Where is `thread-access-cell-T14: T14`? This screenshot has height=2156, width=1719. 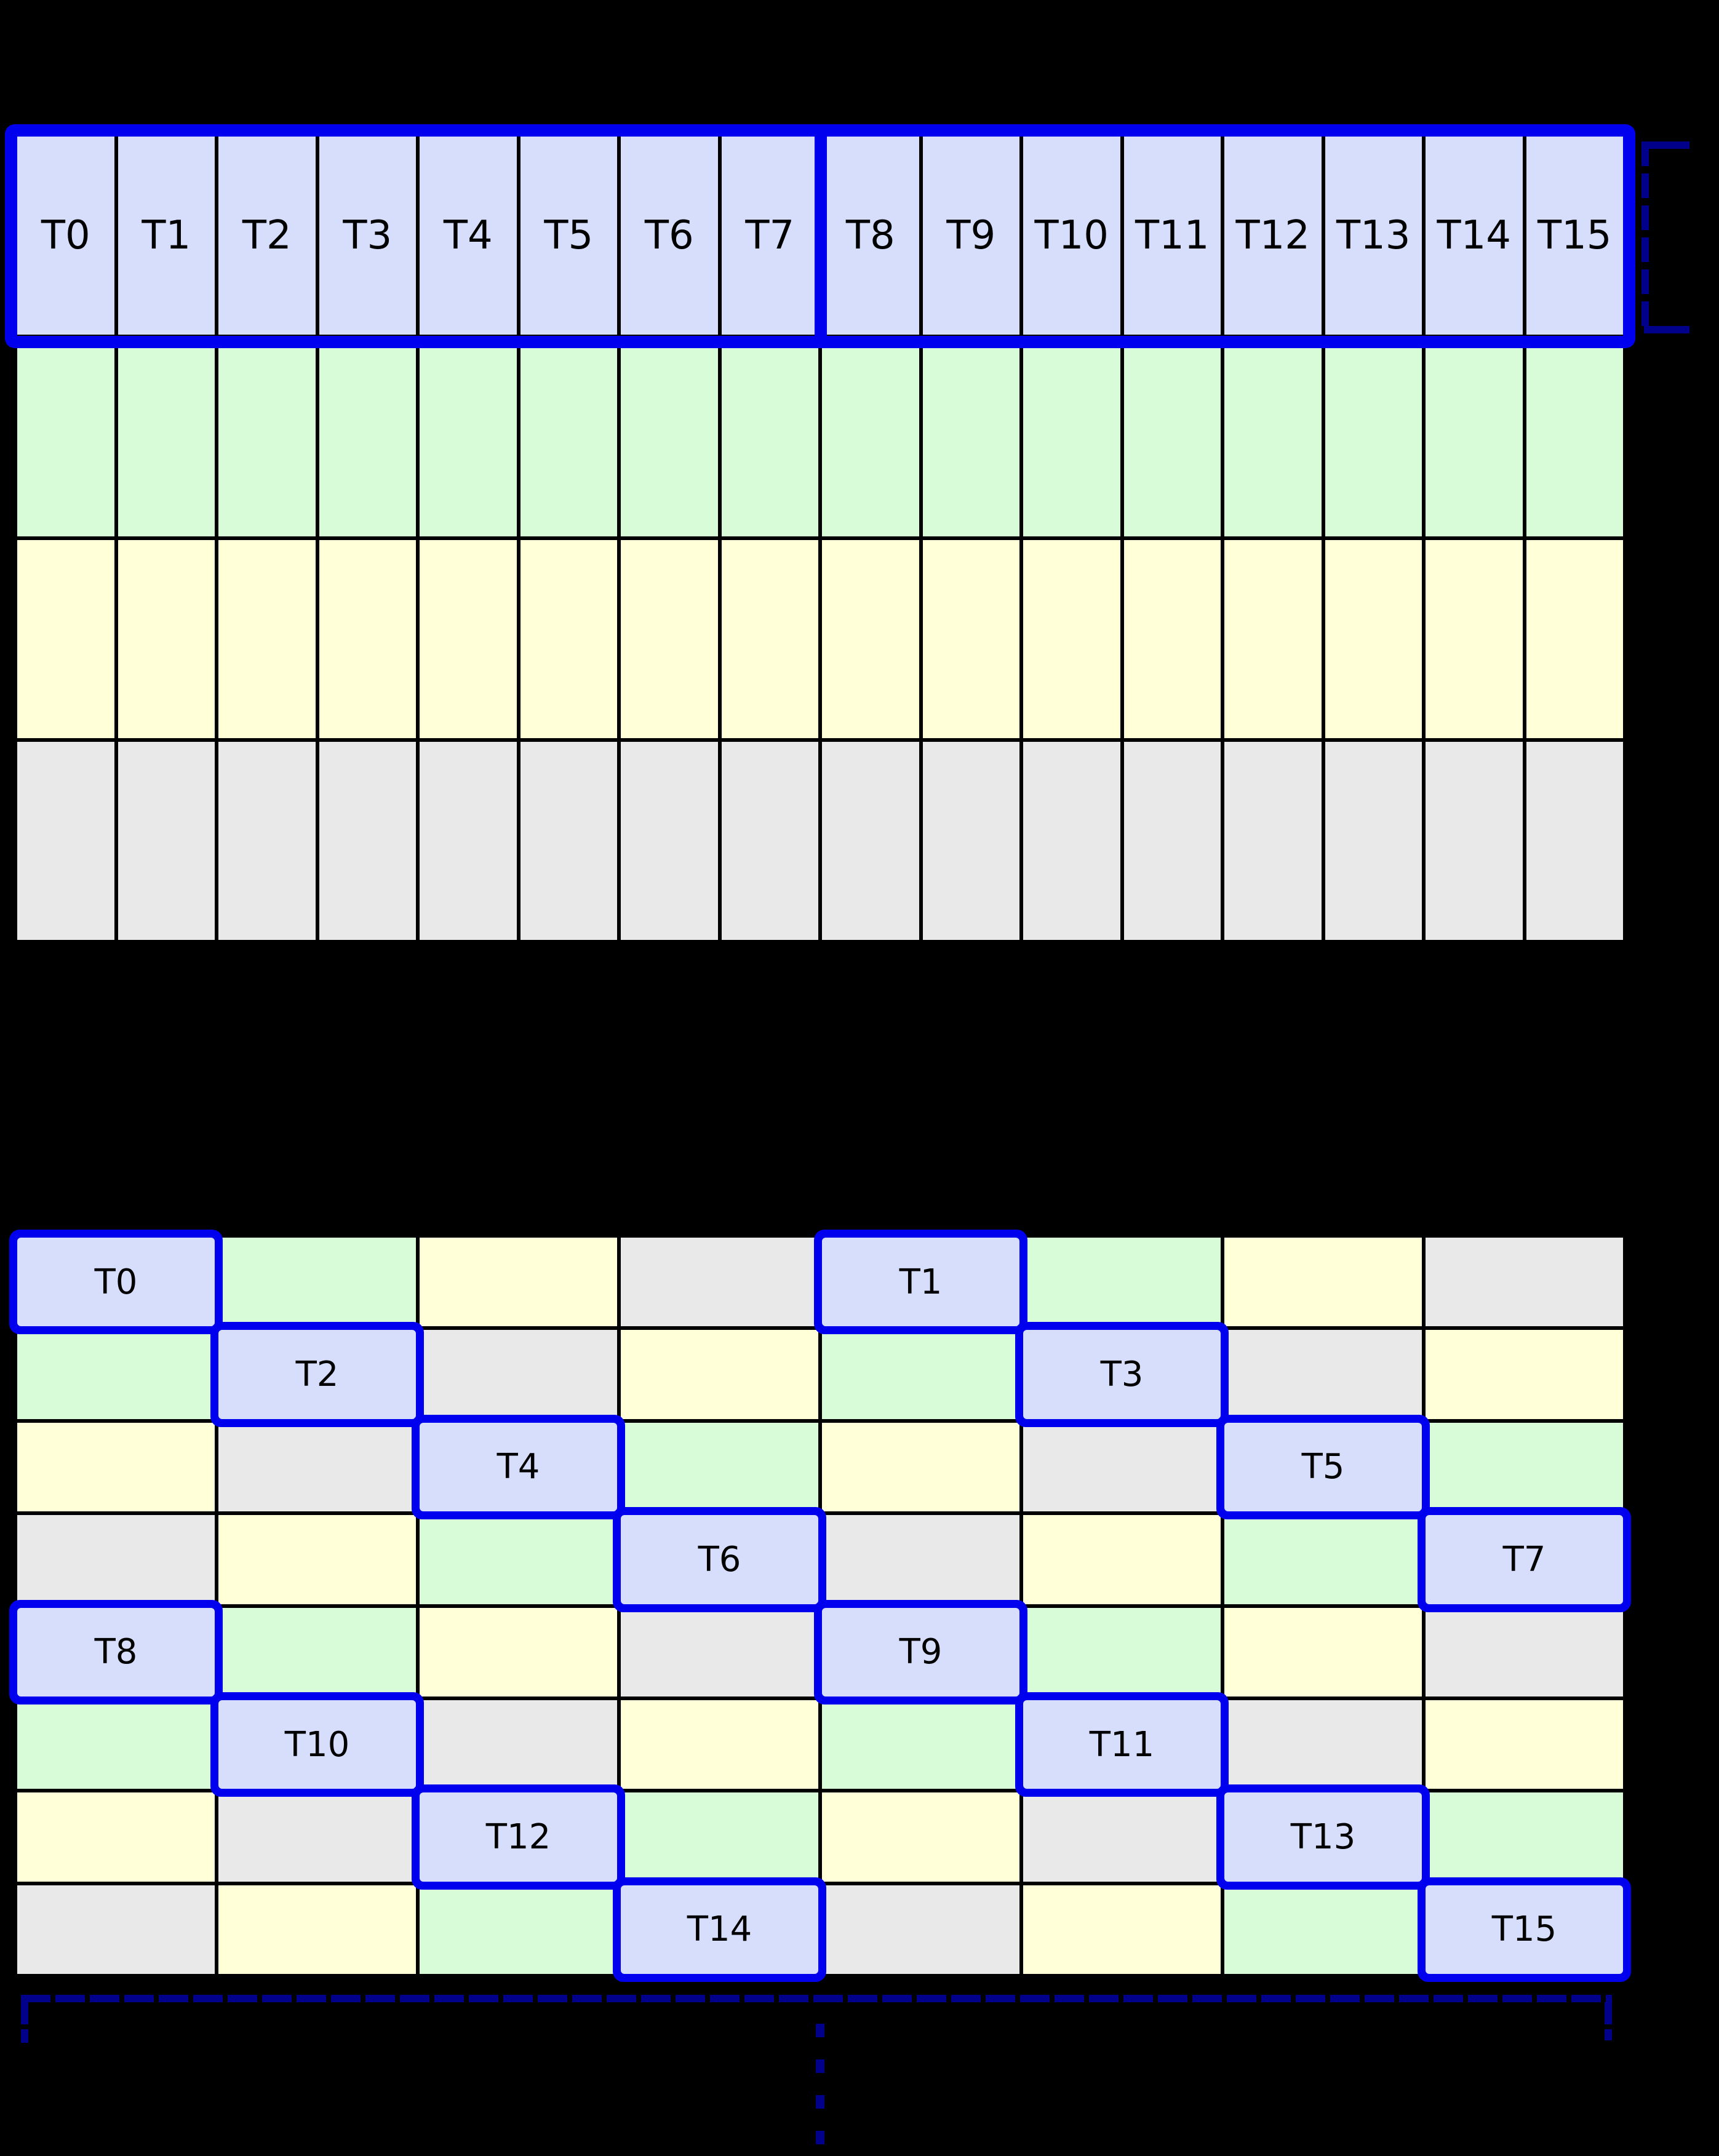
thread-access-cell-T14: T14 is located at coordinates (719, 1929).